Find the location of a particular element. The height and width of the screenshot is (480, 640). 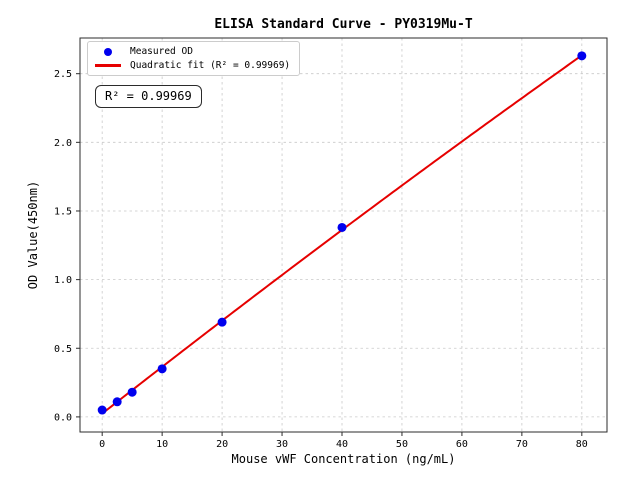

svg-text: 0.5 is located at coordinates (63, 349).